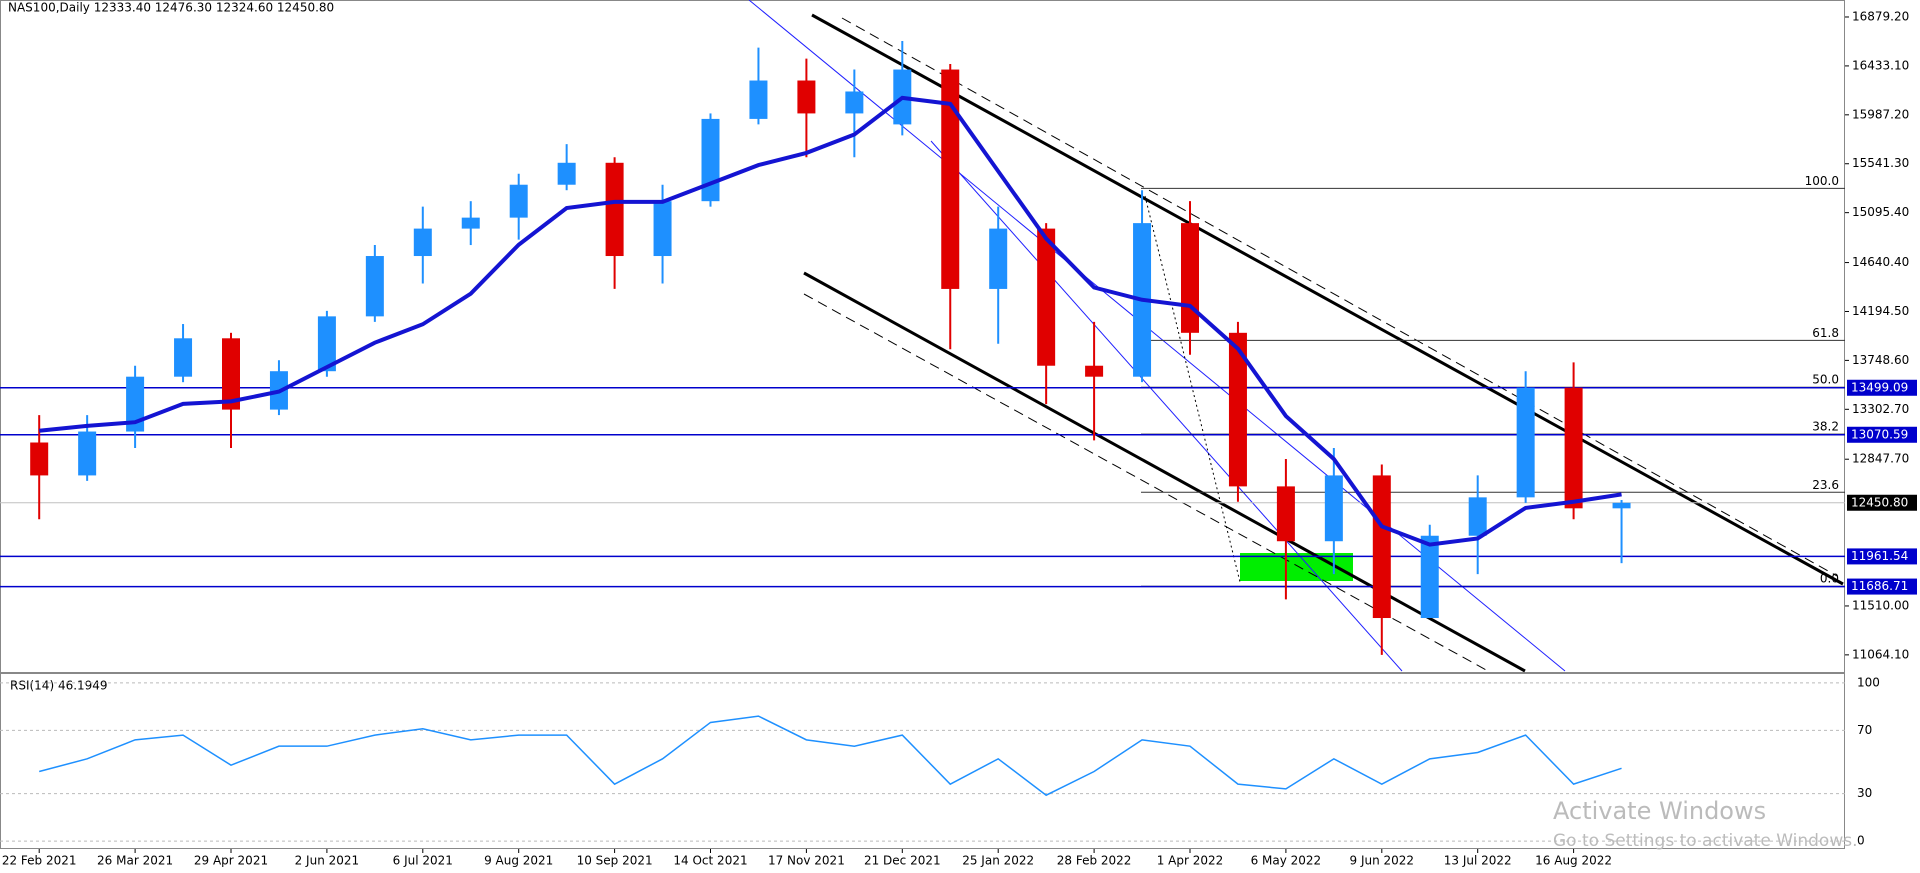  I want to click on y-tick-label: 16879.20, so click(1880, 16).